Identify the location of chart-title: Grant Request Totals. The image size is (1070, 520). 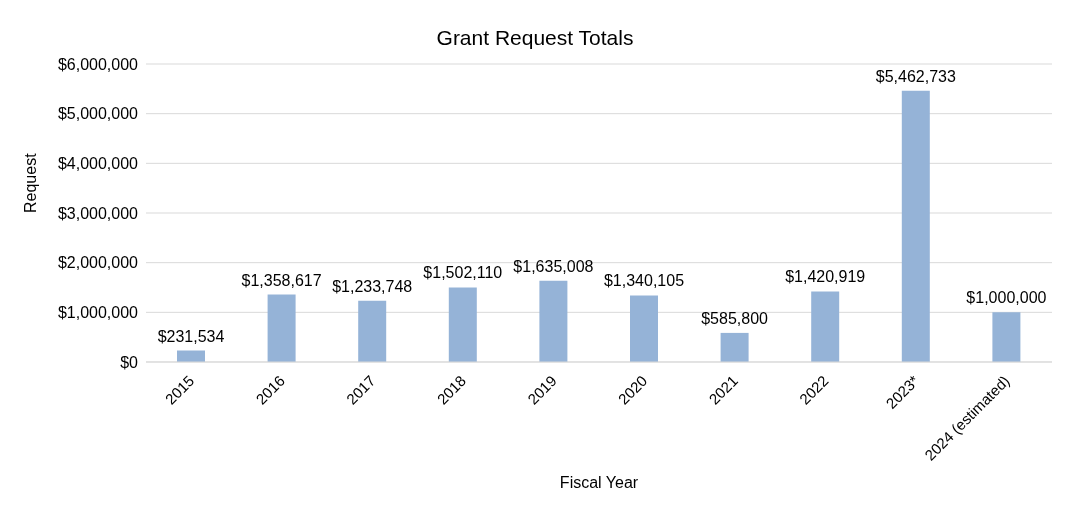
(535, 38).